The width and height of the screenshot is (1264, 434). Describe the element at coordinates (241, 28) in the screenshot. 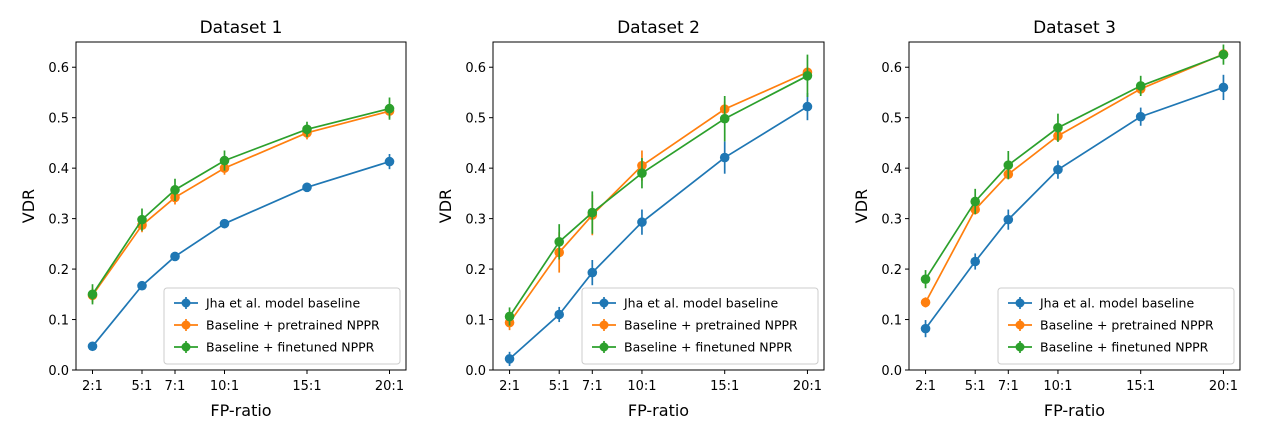

I see `chart-title: Dataset 1` at that location.